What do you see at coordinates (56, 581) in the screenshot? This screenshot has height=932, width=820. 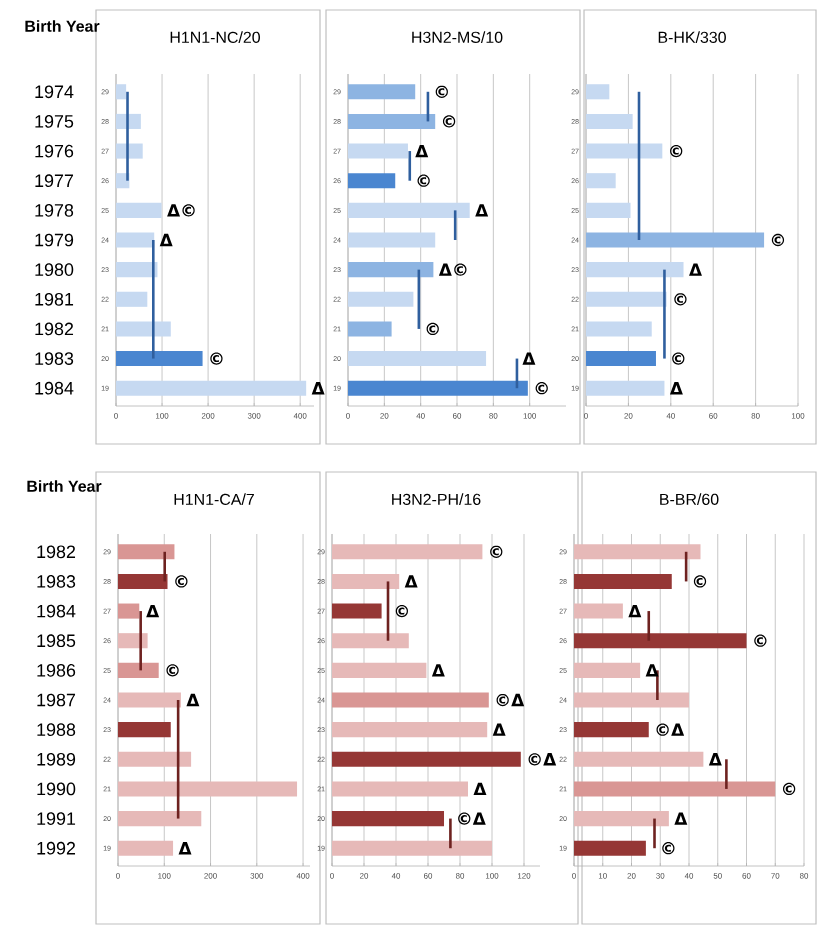 I see `text: 1983` at bounding box center [56, 581].